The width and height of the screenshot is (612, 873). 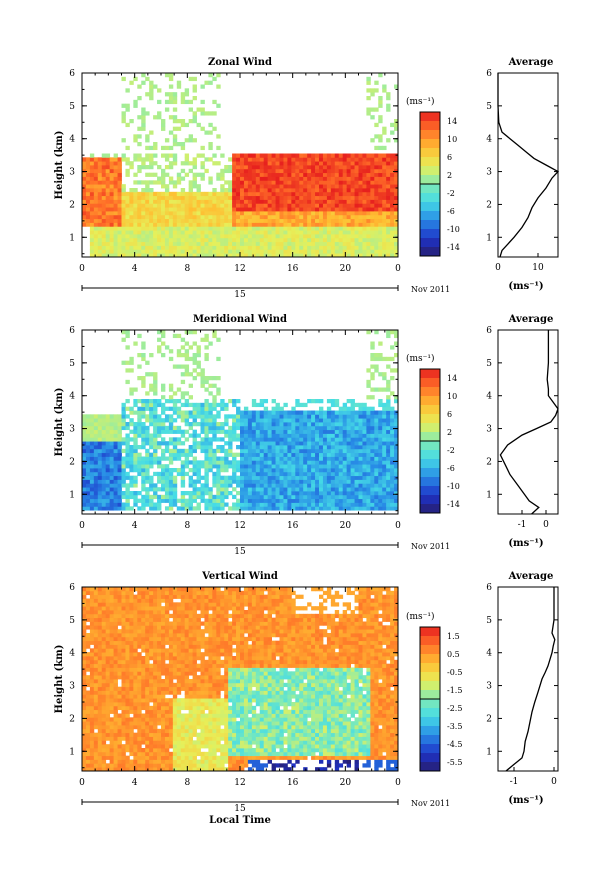 I want to click on colorbar-segment, so click(x=430, y=491).